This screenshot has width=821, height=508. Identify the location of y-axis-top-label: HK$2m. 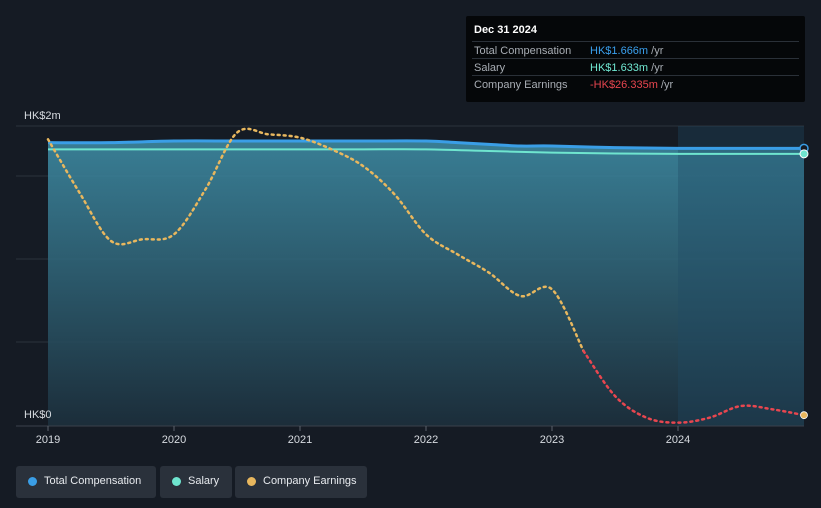
(42, 116).